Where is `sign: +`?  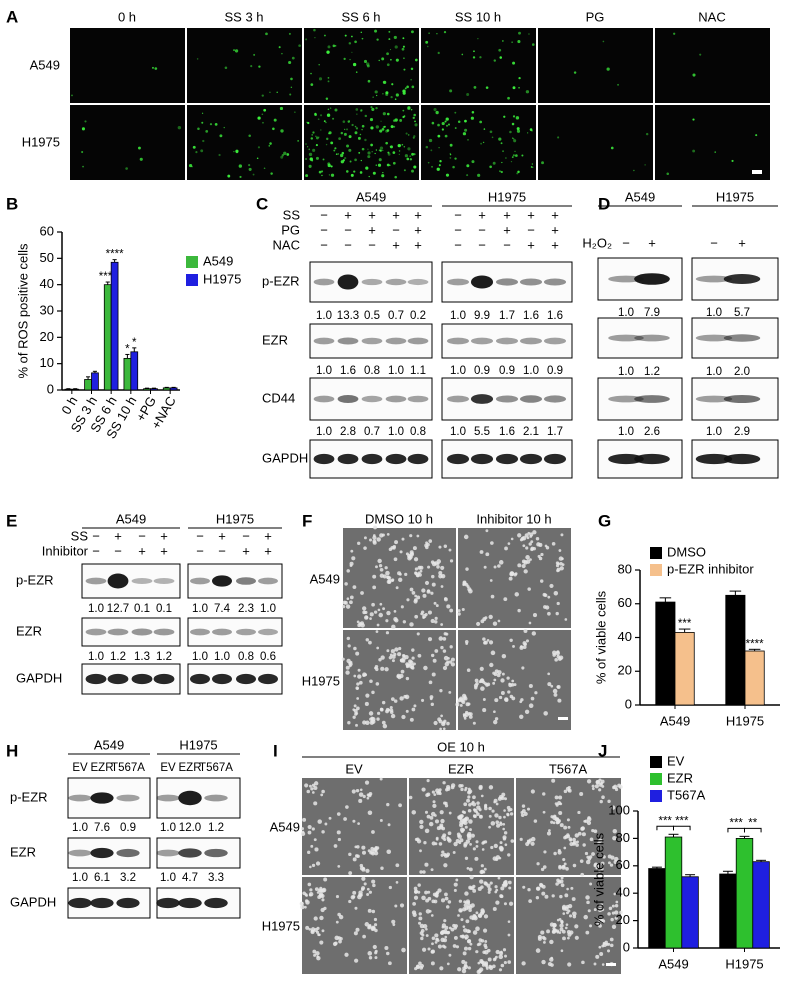
sign: + is located at coordinates (418, 244).